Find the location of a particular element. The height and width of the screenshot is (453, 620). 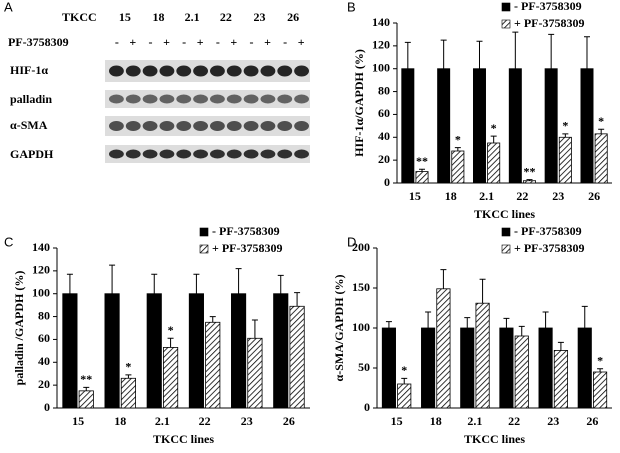

blot-sign: + is located at coordinates (301, 42).